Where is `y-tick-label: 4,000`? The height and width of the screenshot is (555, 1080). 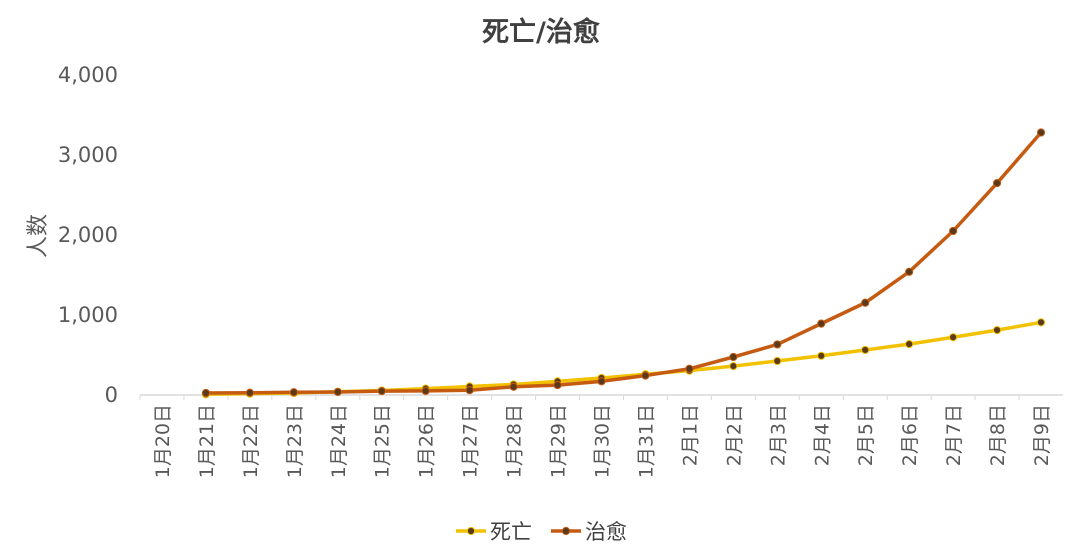
y-tick-label: 4,000 is located at coordinates (88, 75).